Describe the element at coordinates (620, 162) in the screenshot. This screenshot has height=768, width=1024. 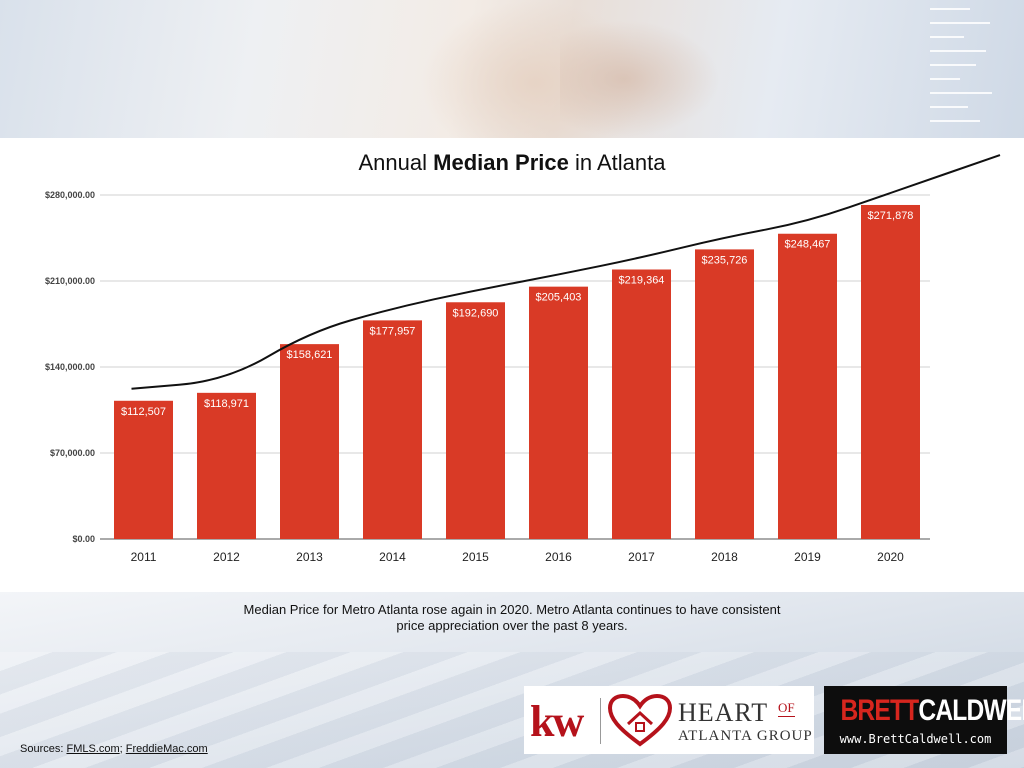
I see `chart-title-suffix: in Atlanta` at that location.